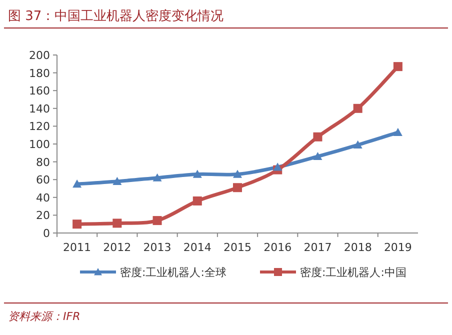 This screenshot has width=452, height=335. Describe the element at coordinates (39, 109) in the screenshot. I see `y-tick-label: 140` at that location.